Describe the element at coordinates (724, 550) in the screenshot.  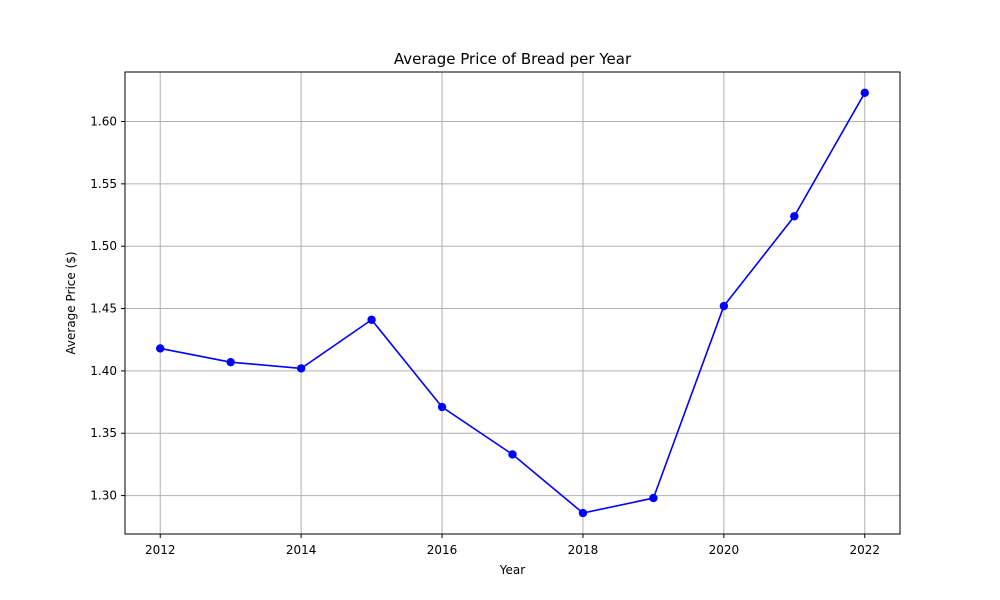
I see `x-tick-label: 2020` at that location.